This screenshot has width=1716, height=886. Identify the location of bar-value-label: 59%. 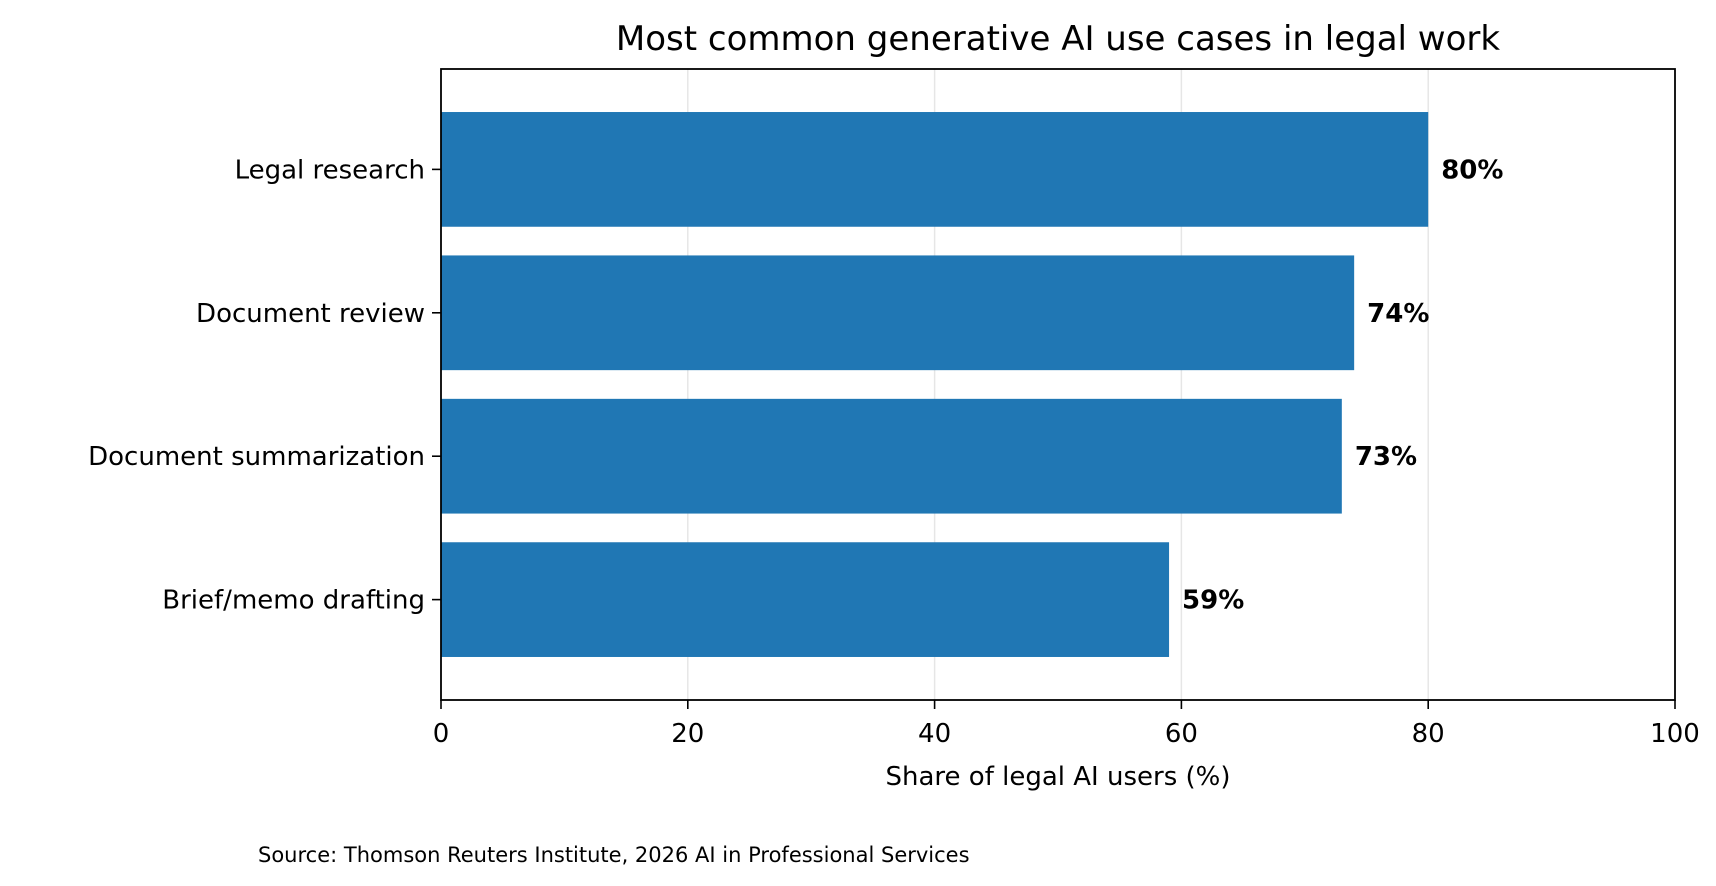
(1213, 601).